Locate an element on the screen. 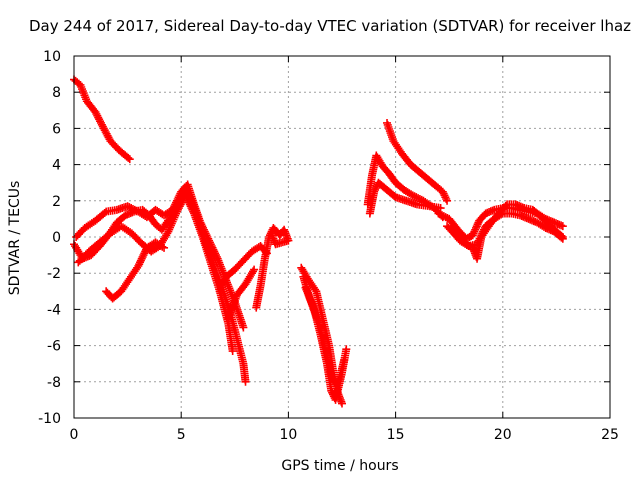 This screenshot has height=480, width=640. y-tick-label: -6 is located at coordinates (54, 347).